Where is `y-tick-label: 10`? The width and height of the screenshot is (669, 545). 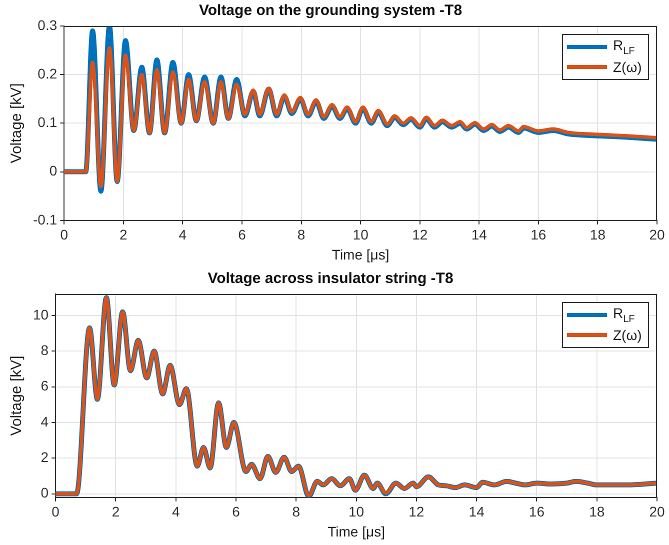 y-tick-label: 10 is located at coordinates (40, 314).